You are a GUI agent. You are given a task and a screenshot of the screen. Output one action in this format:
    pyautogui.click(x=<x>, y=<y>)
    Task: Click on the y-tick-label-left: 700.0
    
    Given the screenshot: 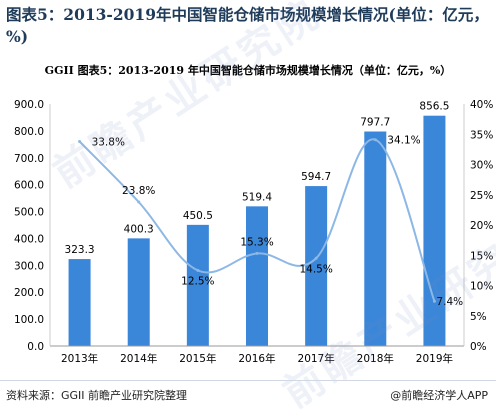 What is the action you would take?
    pyautogui.click(x=29, y=159)
    